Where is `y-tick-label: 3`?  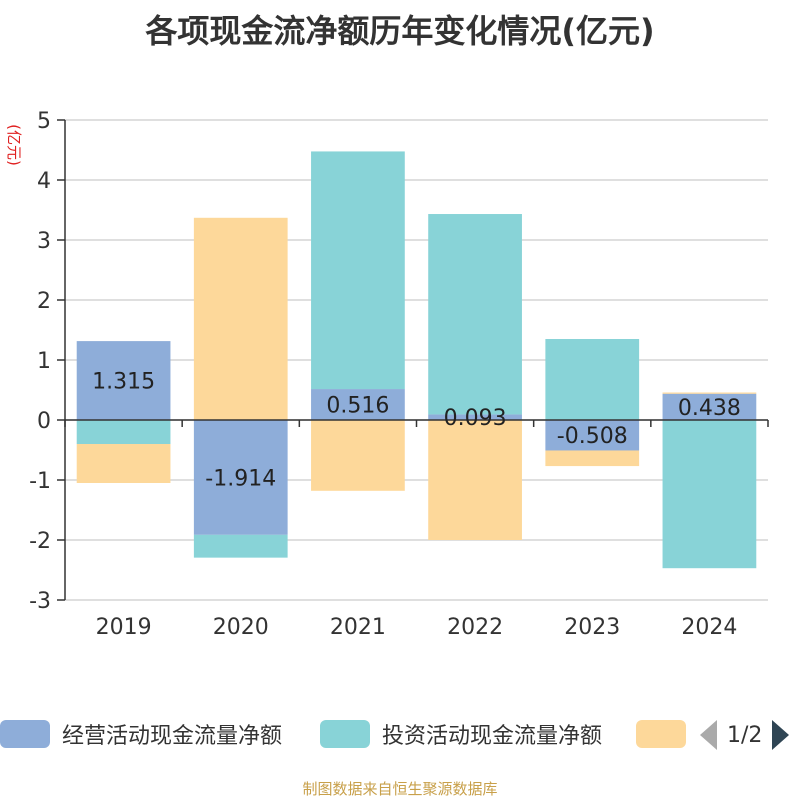 y-tick-label: 3 is located at coordinates (44, 241).